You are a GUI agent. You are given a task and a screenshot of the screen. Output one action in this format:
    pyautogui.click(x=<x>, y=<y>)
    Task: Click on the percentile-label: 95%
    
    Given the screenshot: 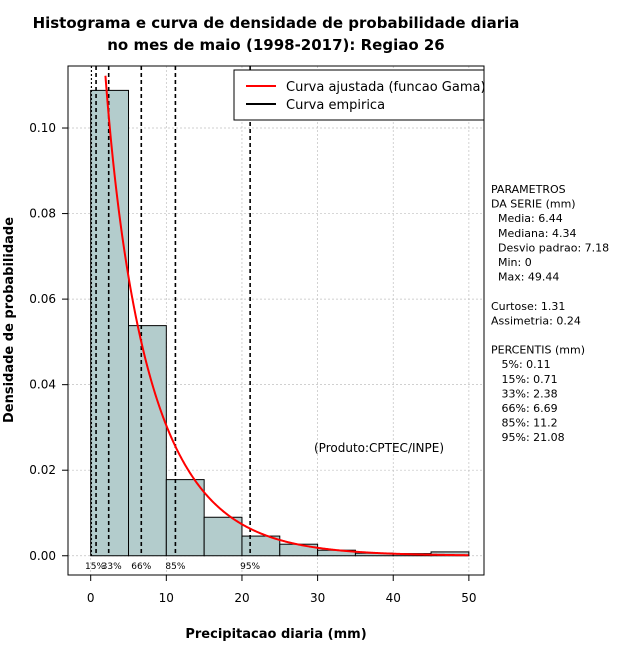 What is the action you would take?
    pyautogui.click(x=250, y=567)
    